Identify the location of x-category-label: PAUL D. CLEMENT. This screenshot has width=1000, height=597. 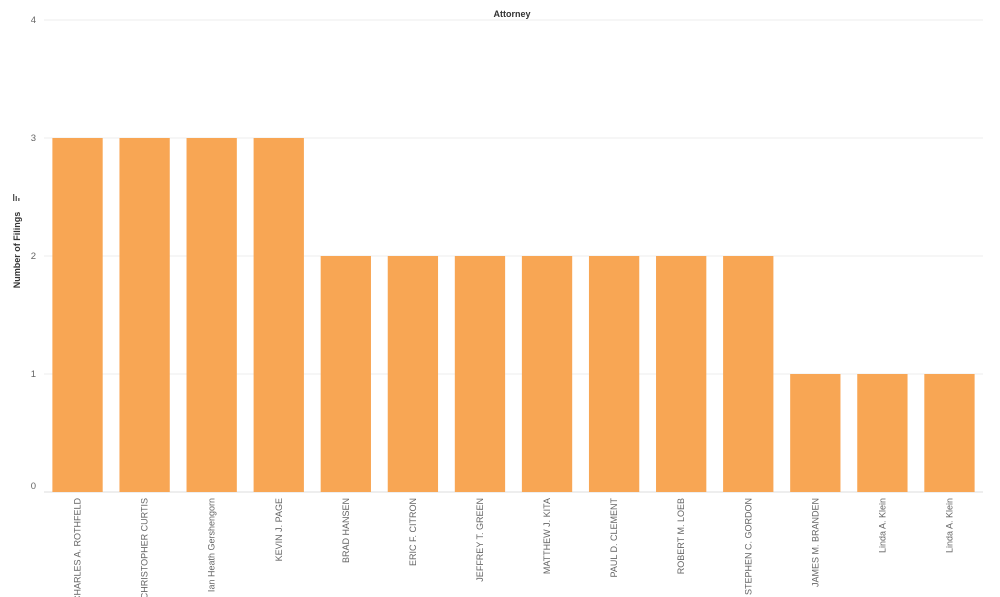
(614, 537).